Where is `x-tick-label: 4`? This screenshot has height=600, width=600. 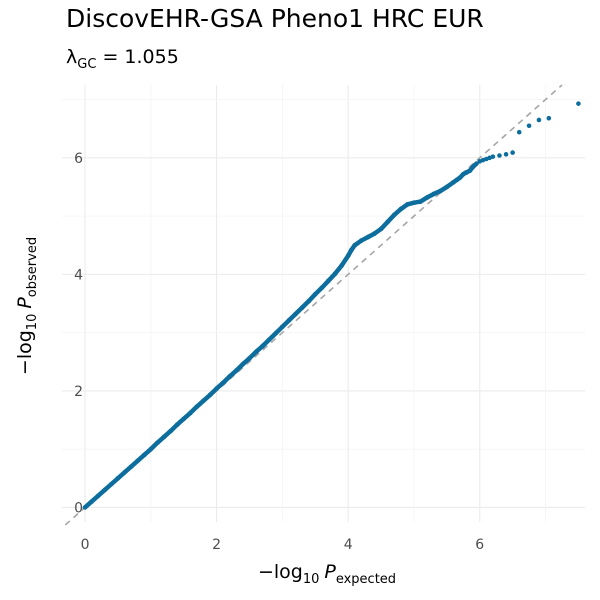 x-tick-label: 4 is located at coordinates (348, 545).